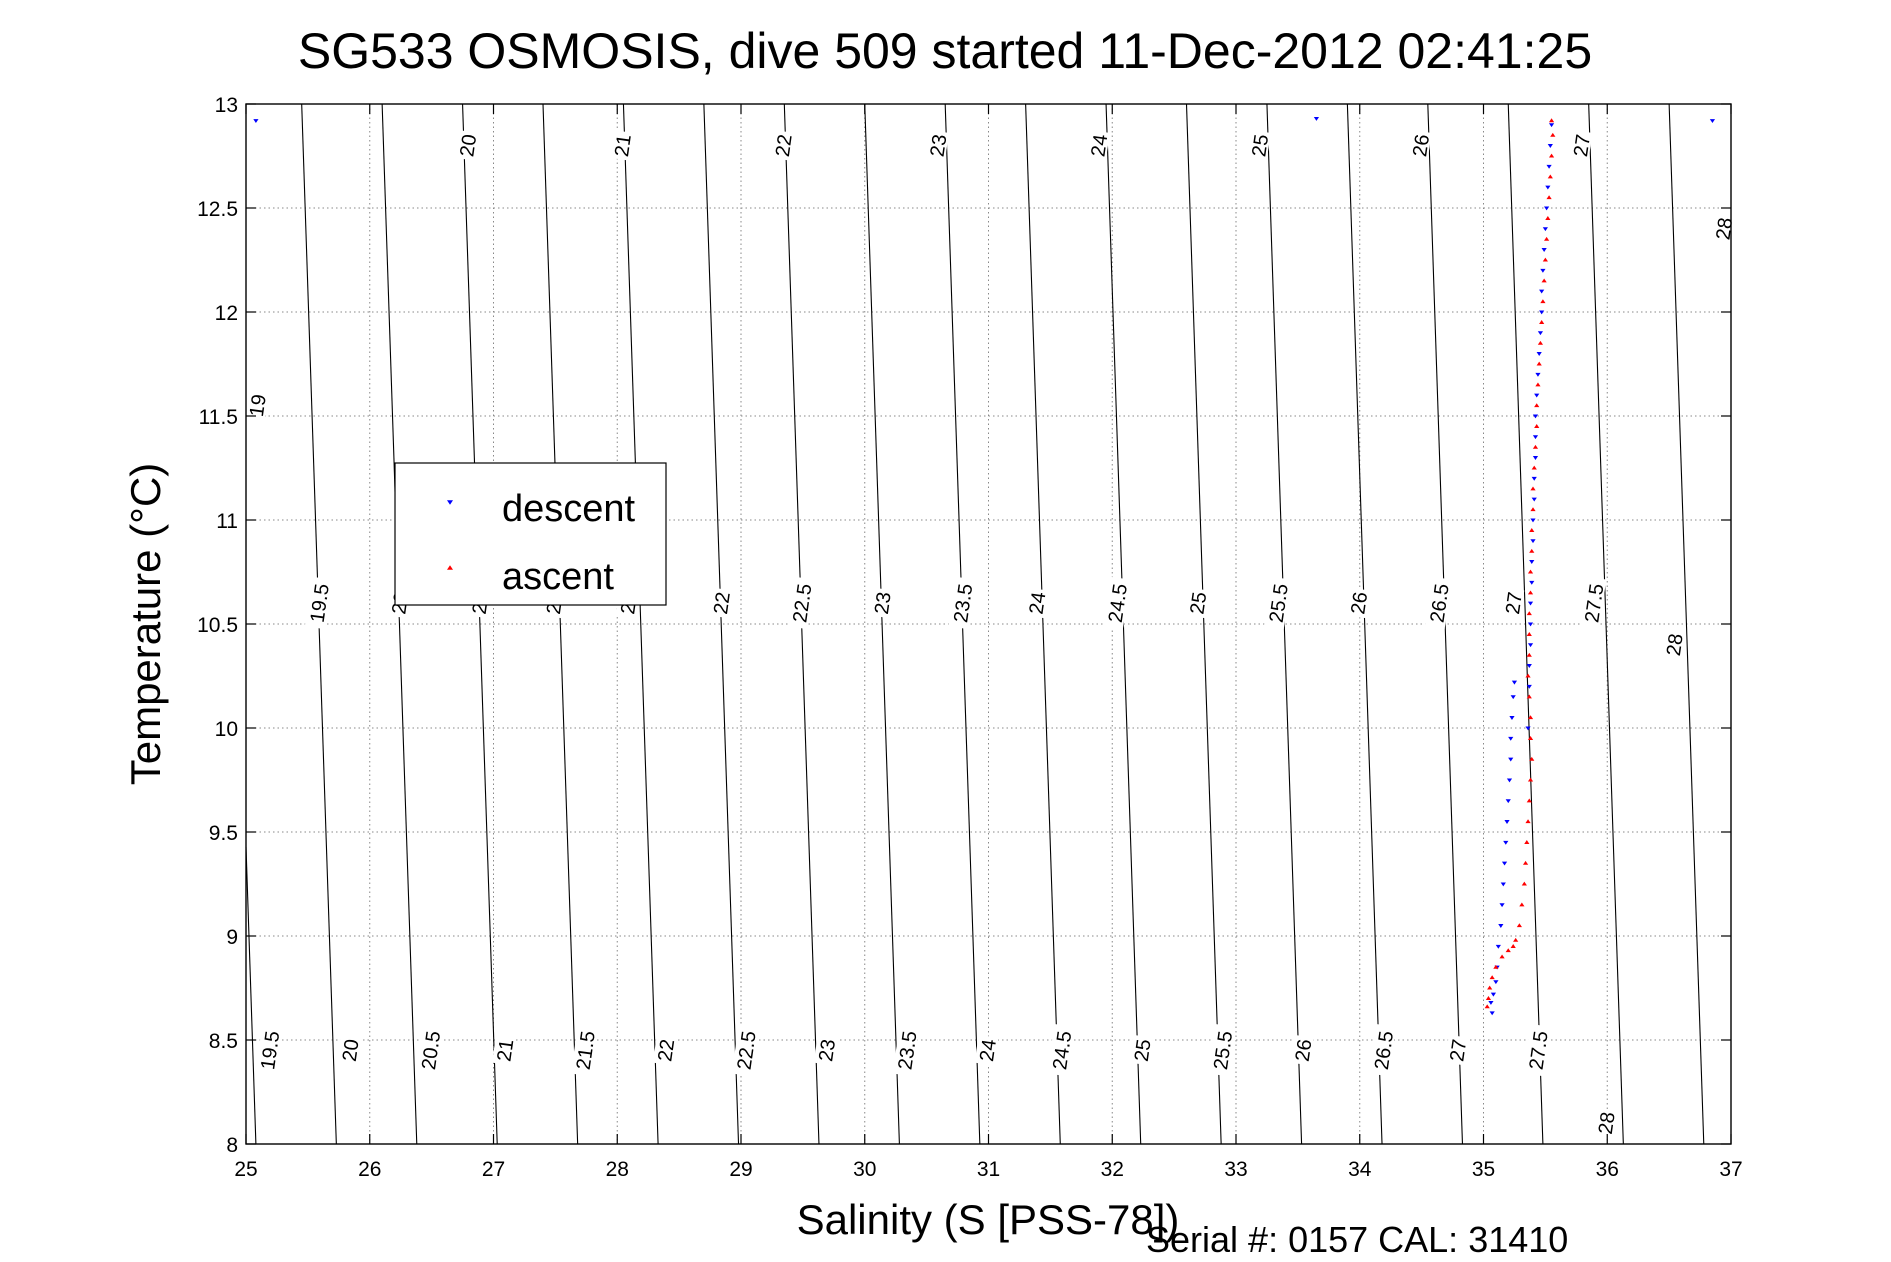 The height and width of the screenshot is (1262, 1891). I want to click on serial-cal-label: Serial #: 0157 CAL: 31410, so click(1357, 1239).